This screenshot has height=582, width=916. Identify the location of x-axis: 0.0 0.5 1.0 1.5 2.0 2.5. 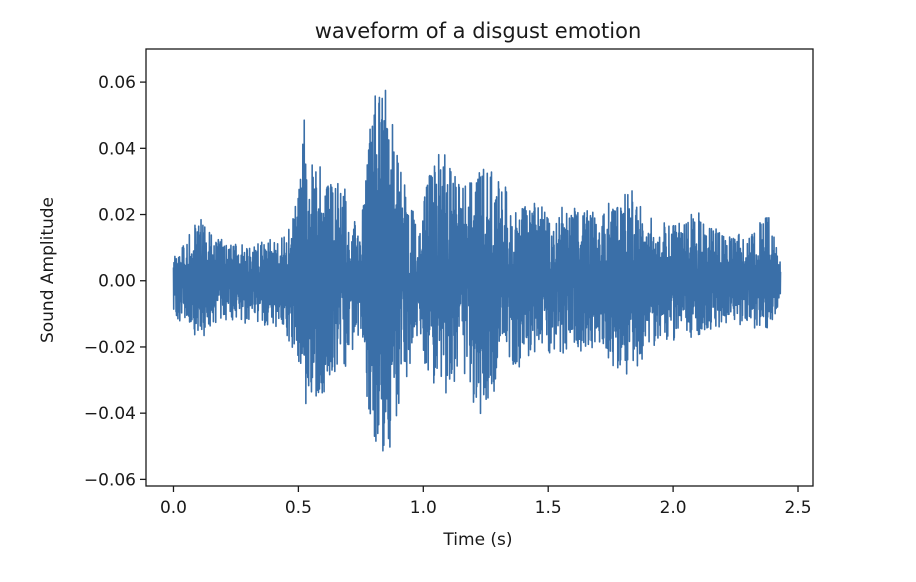
(486, 502).